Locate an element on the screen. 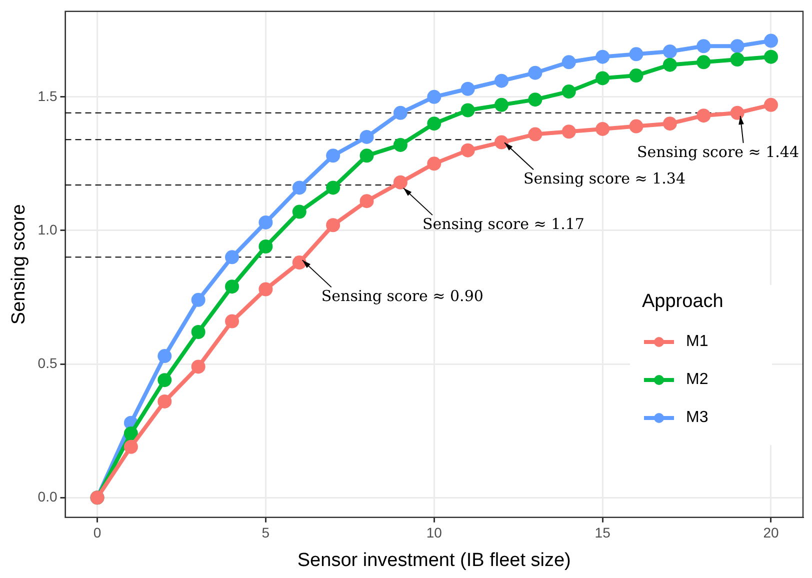 The height and width of the screenshot is (578, 812). x-tick-label: 5 is located at coordinates (266, 532).